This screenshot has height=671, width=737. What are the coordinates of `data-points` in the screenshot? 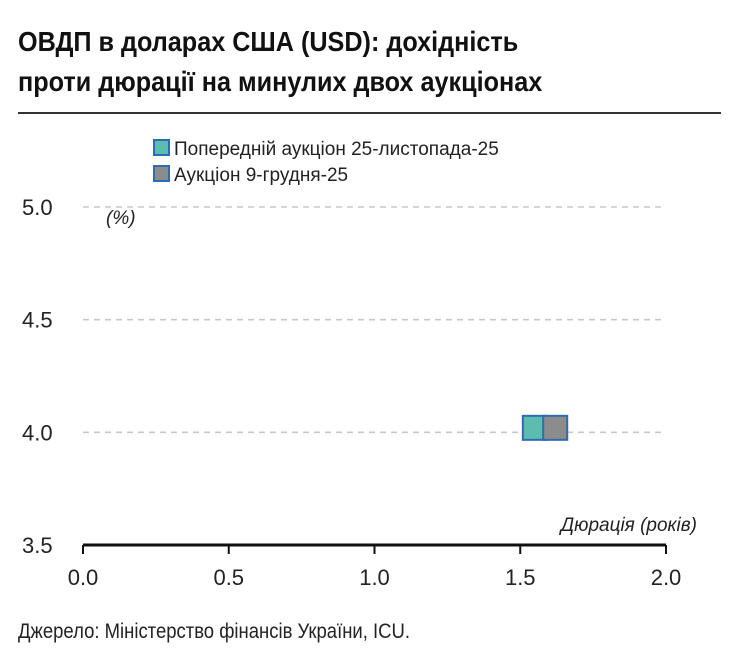 It's located at (545, 427).